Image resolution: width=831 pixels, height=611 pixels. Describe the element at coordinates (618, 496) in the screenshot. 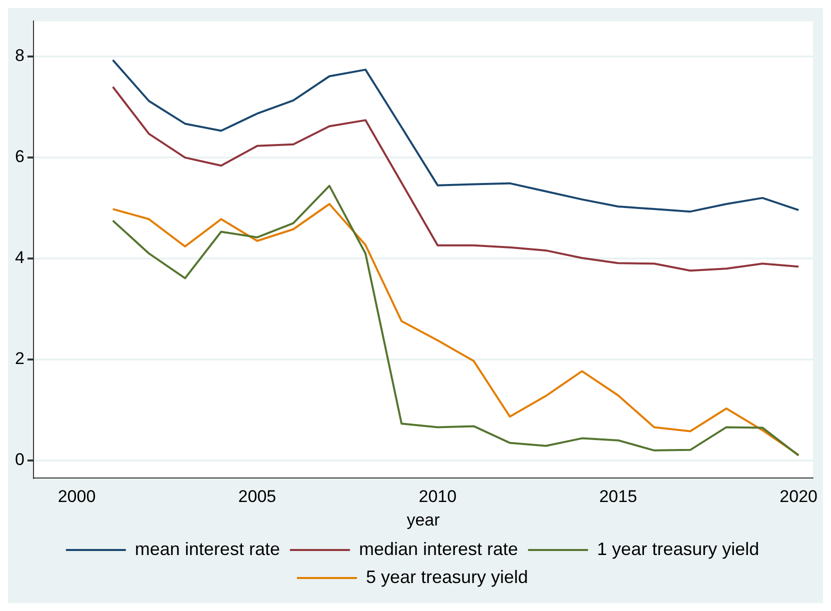

I see `x-tick-label: 2015` at that location.